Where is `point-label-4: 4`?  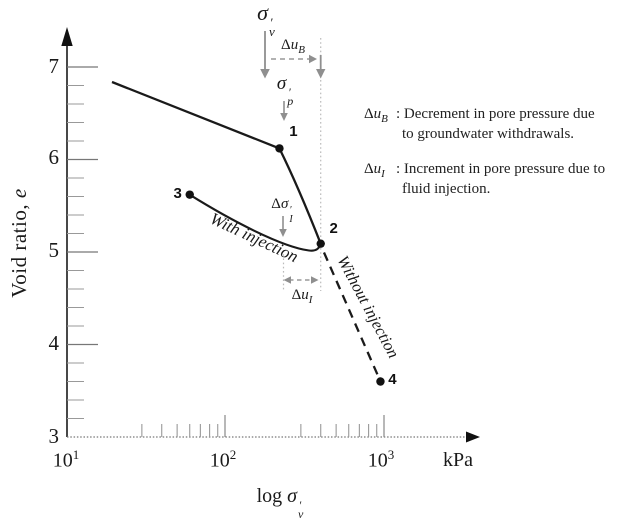 point-label-4: 4 is located at coordinates (392, 379).